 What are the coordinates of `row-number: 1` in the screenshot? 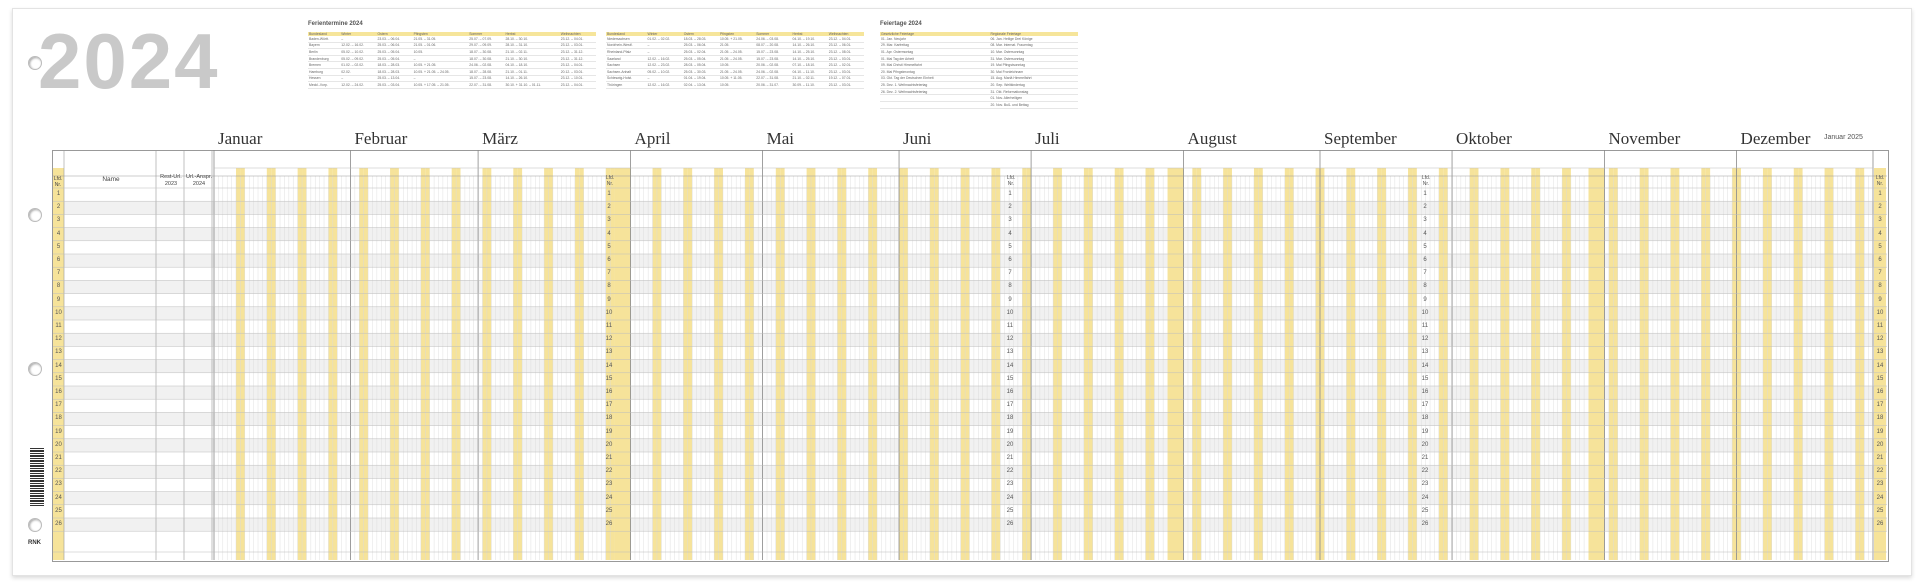 It's located at (1425, 194).